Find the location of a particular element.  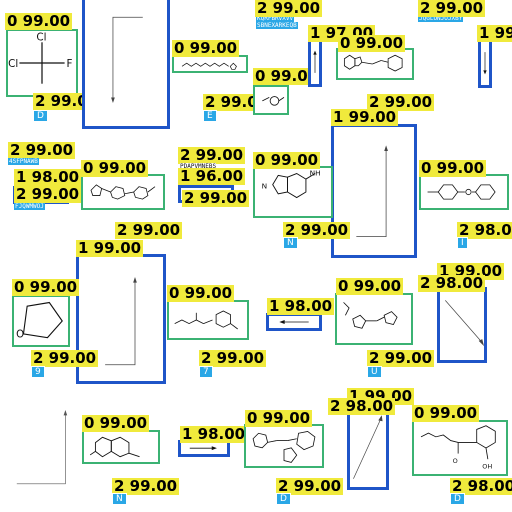

reaction-arrow-right is located at coordinates (203, 448).